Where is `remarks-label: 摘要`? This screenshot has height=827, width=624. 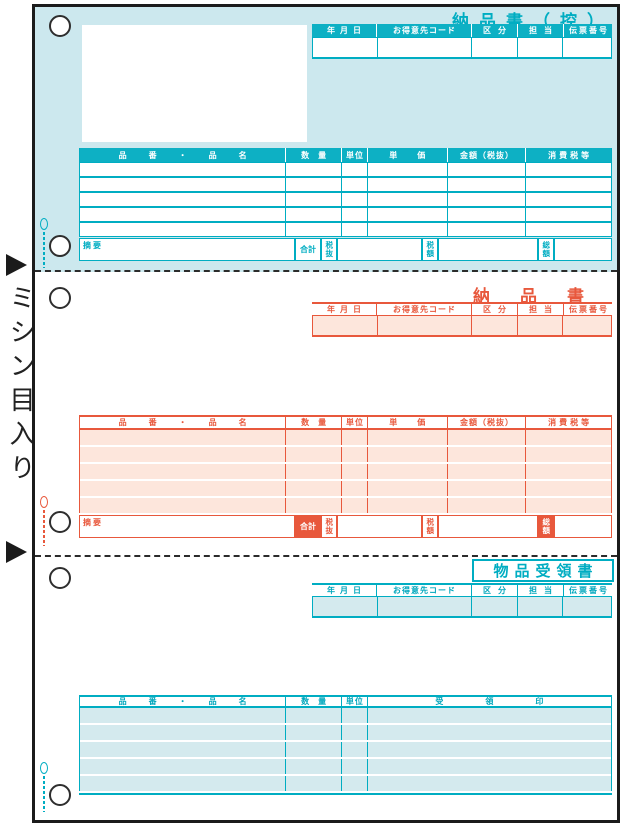
remarks-label: 摘要 is located at coordinates (93, 522).